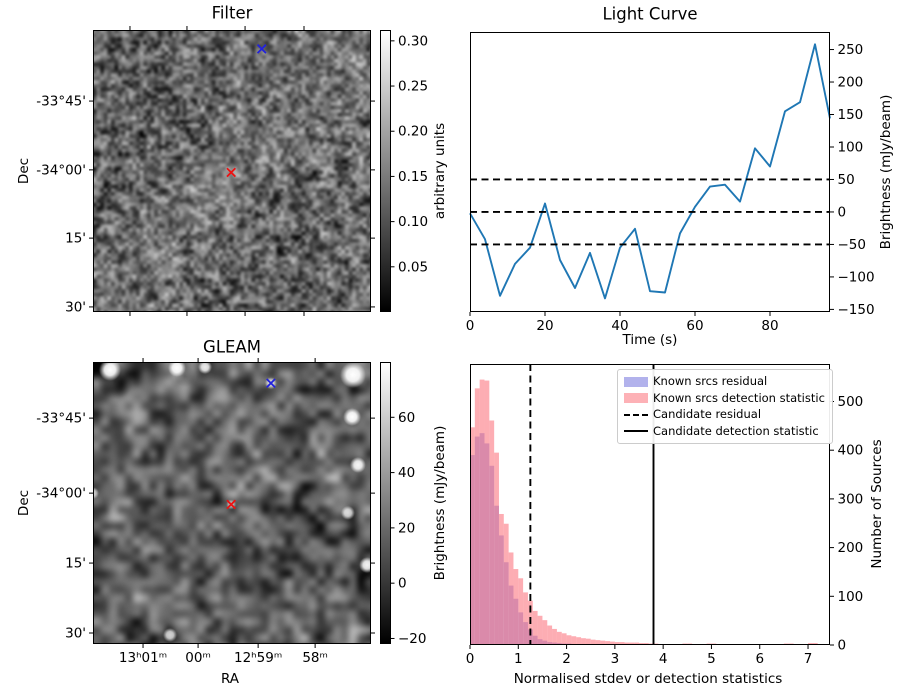  Describe the element at coordinates (724, 398) in the screenshot. I see `legend-row: Known srcs detection statistic` at that location.